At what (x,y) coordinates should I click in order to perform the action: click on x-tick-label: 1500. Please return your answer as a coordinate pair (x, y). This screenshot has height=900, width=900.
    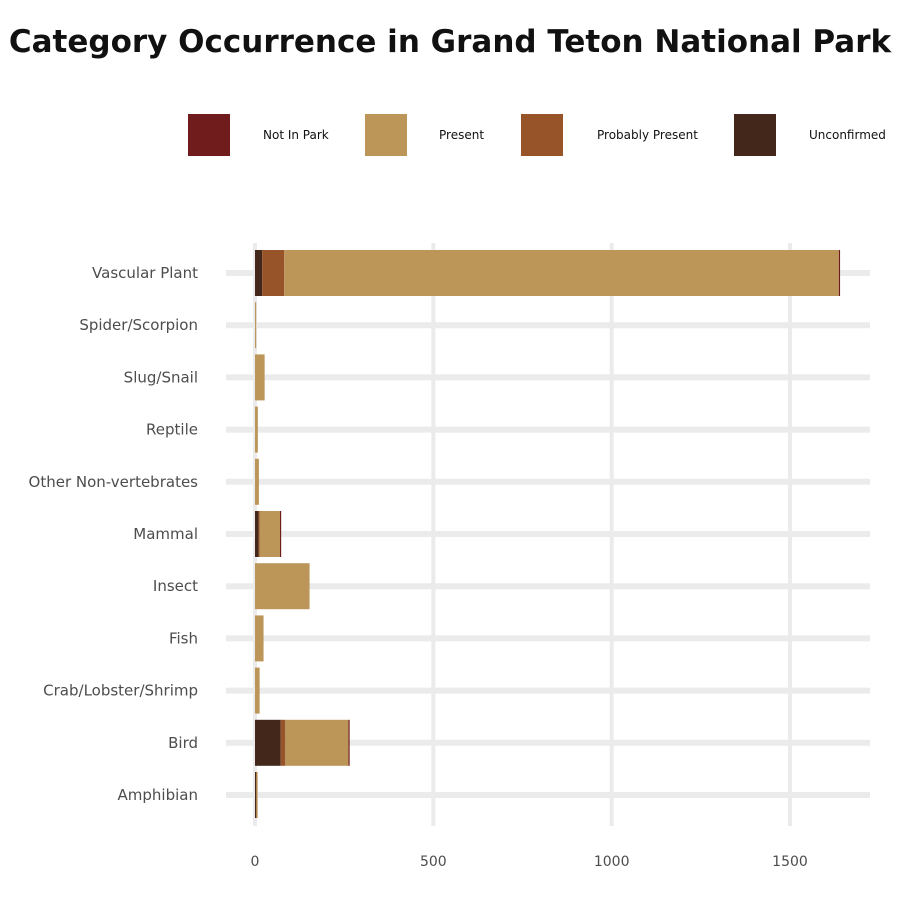
    Looking at the image, I should click on (790, 862).